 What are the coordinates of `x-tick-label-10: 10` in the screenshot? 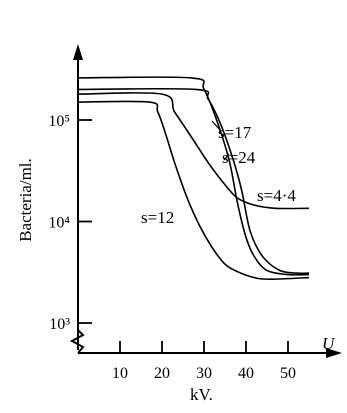 It's located at (120, 373).